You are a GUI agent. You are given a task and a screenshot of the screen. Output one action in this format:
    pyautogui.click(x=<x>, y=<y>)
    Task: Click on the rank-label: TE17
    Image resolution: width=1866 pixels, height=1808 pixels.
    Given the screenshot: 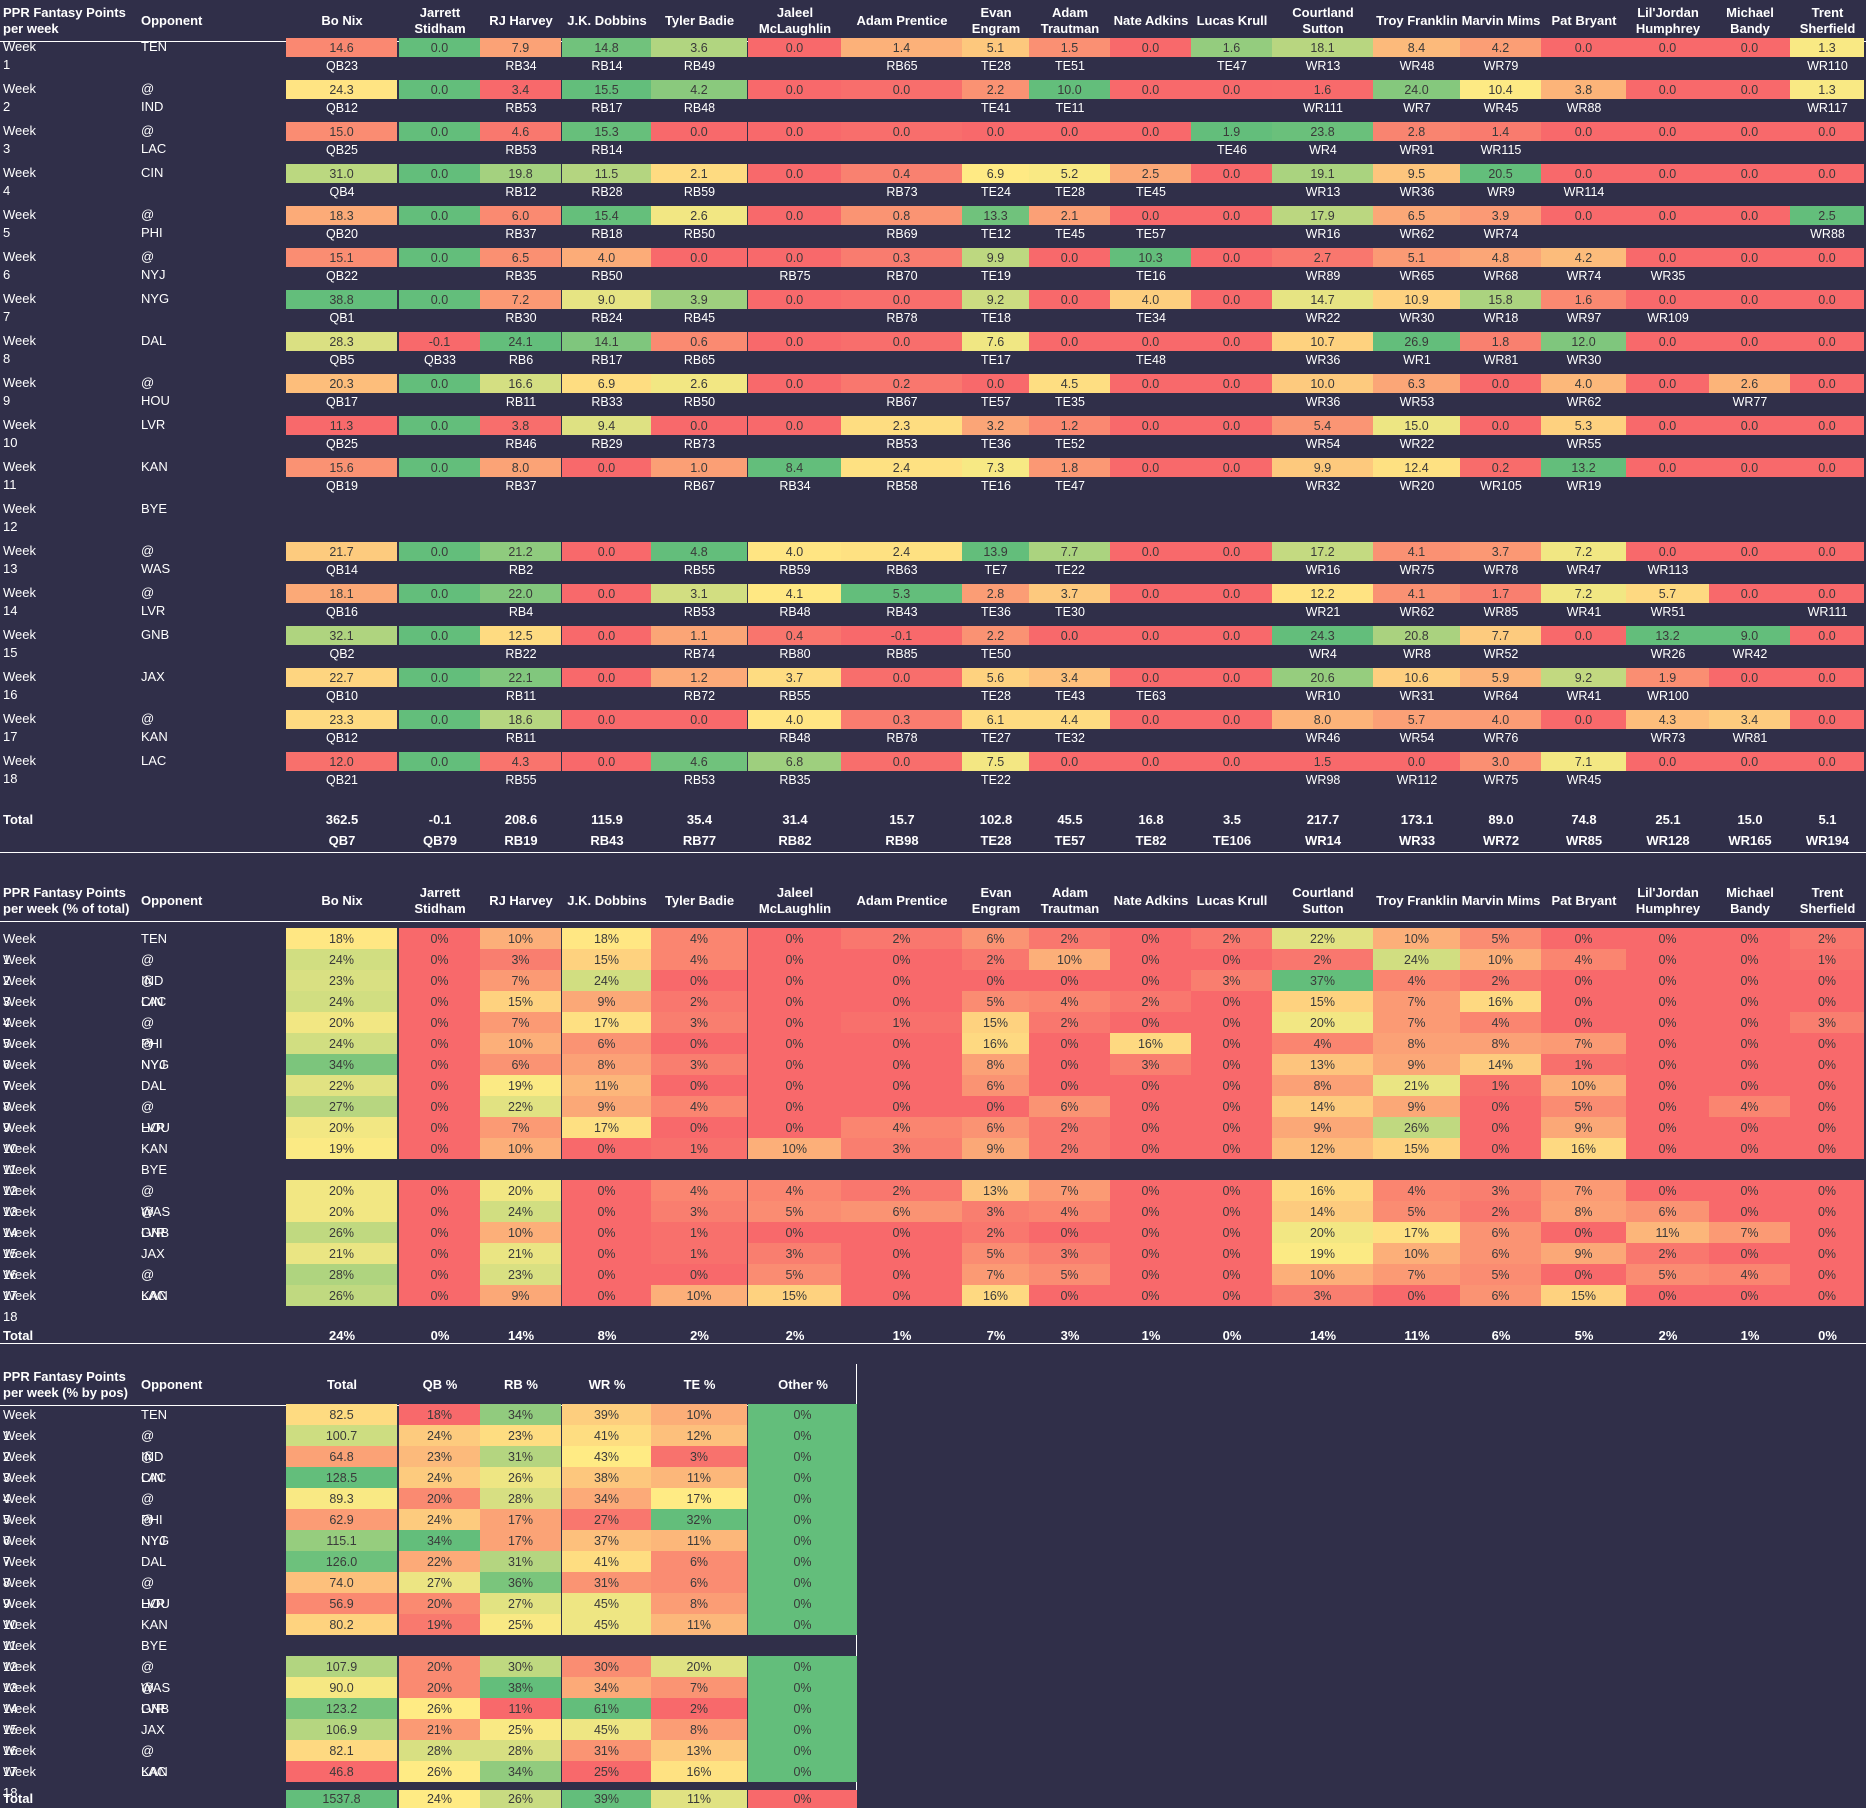 What is the action you would take?
    pyautogui.click(x=996, y=360)
    